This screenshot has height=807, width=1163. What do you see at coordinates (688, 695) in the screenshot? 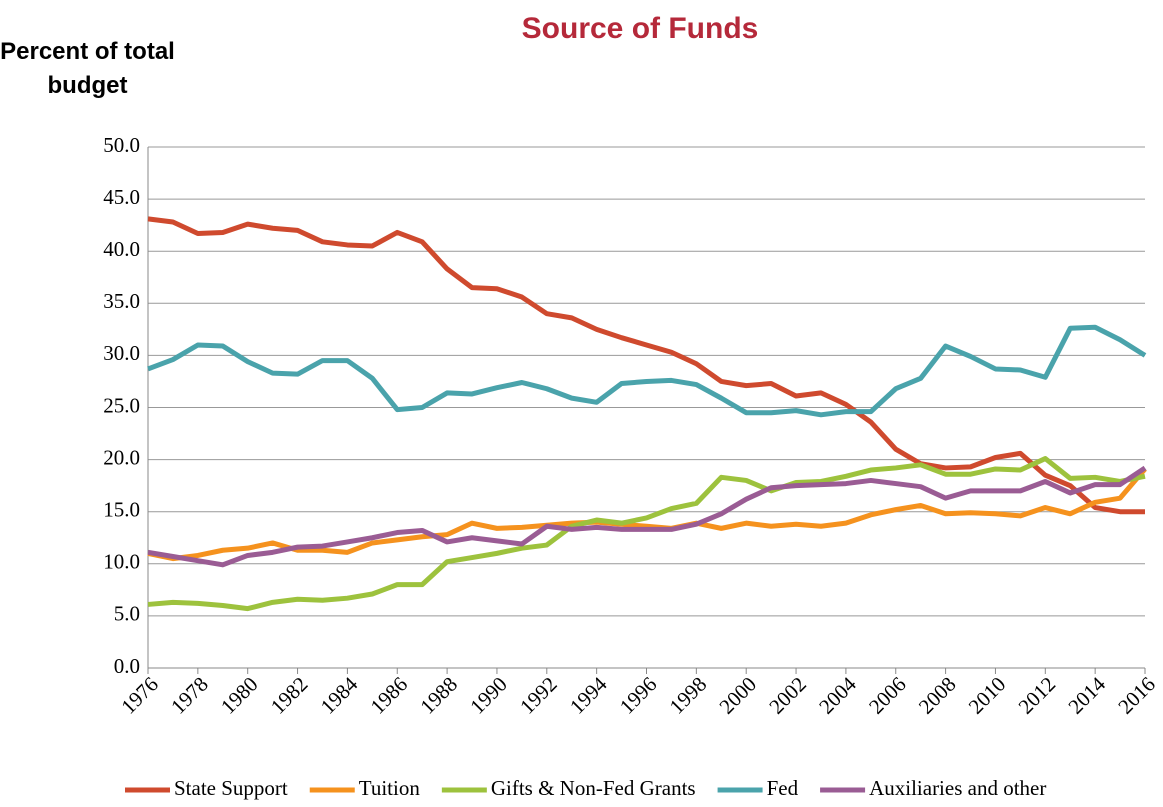
I see `x-tick-label: 1998` at bounding box center [688, 695].